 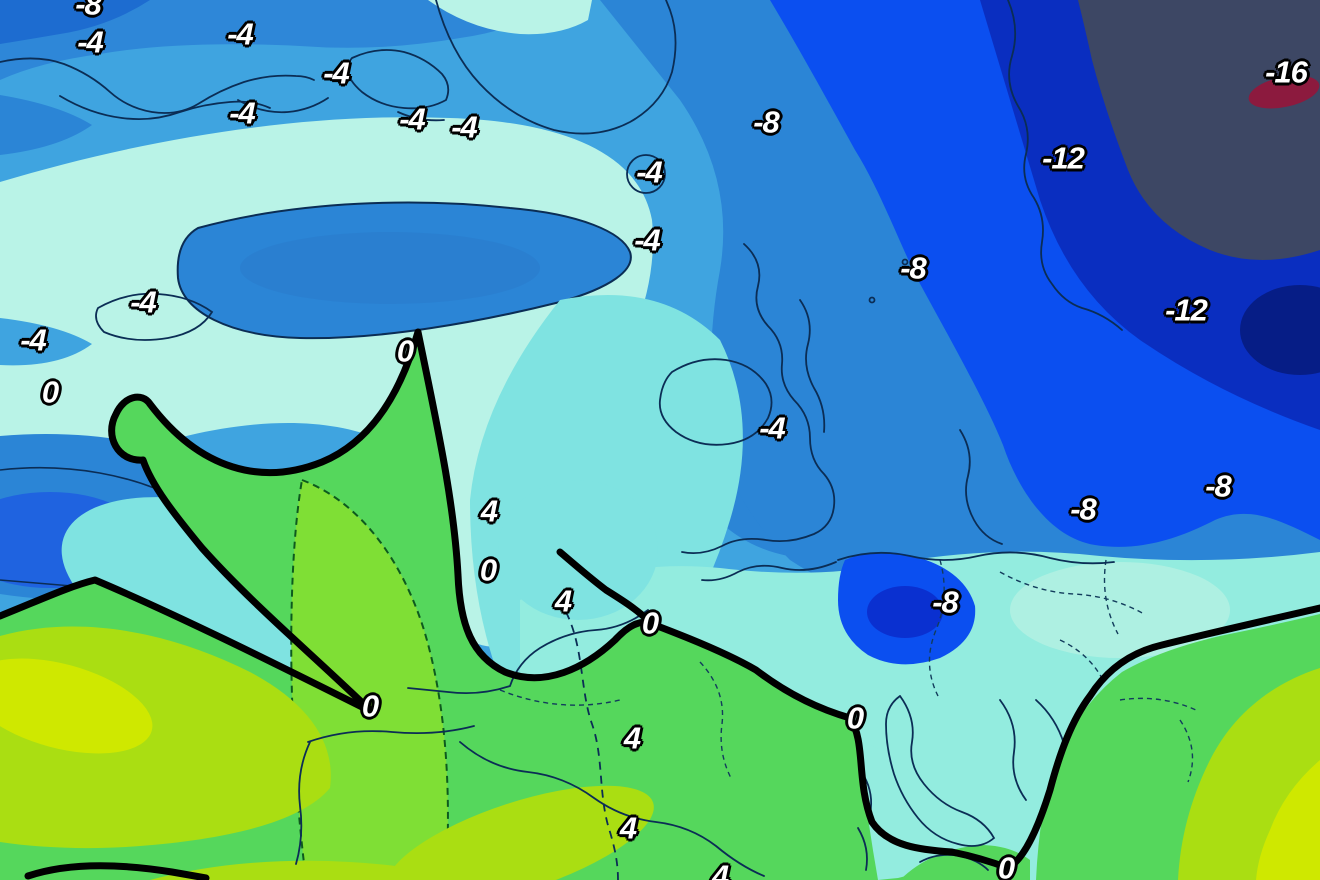 I want to click on band-med-sea, so click(x=903, y=810).